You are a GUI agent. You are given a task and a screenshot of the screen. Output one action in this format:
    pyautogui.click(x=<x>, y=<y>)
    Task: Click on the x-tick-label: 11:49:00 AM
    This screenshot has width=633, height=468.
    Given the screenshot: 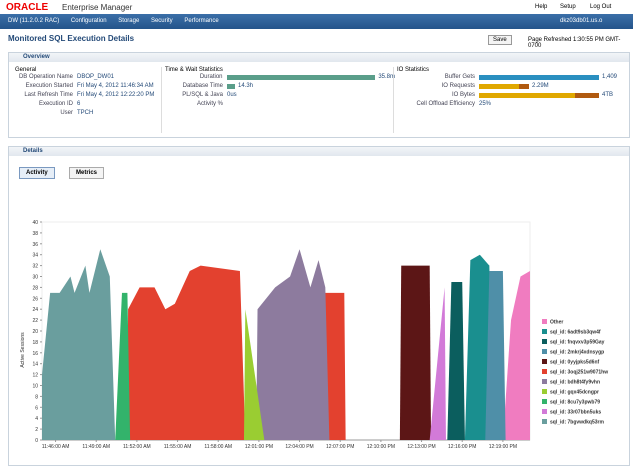 What is the action you would take?
    pyautogui.click(x=96, y=447)
    